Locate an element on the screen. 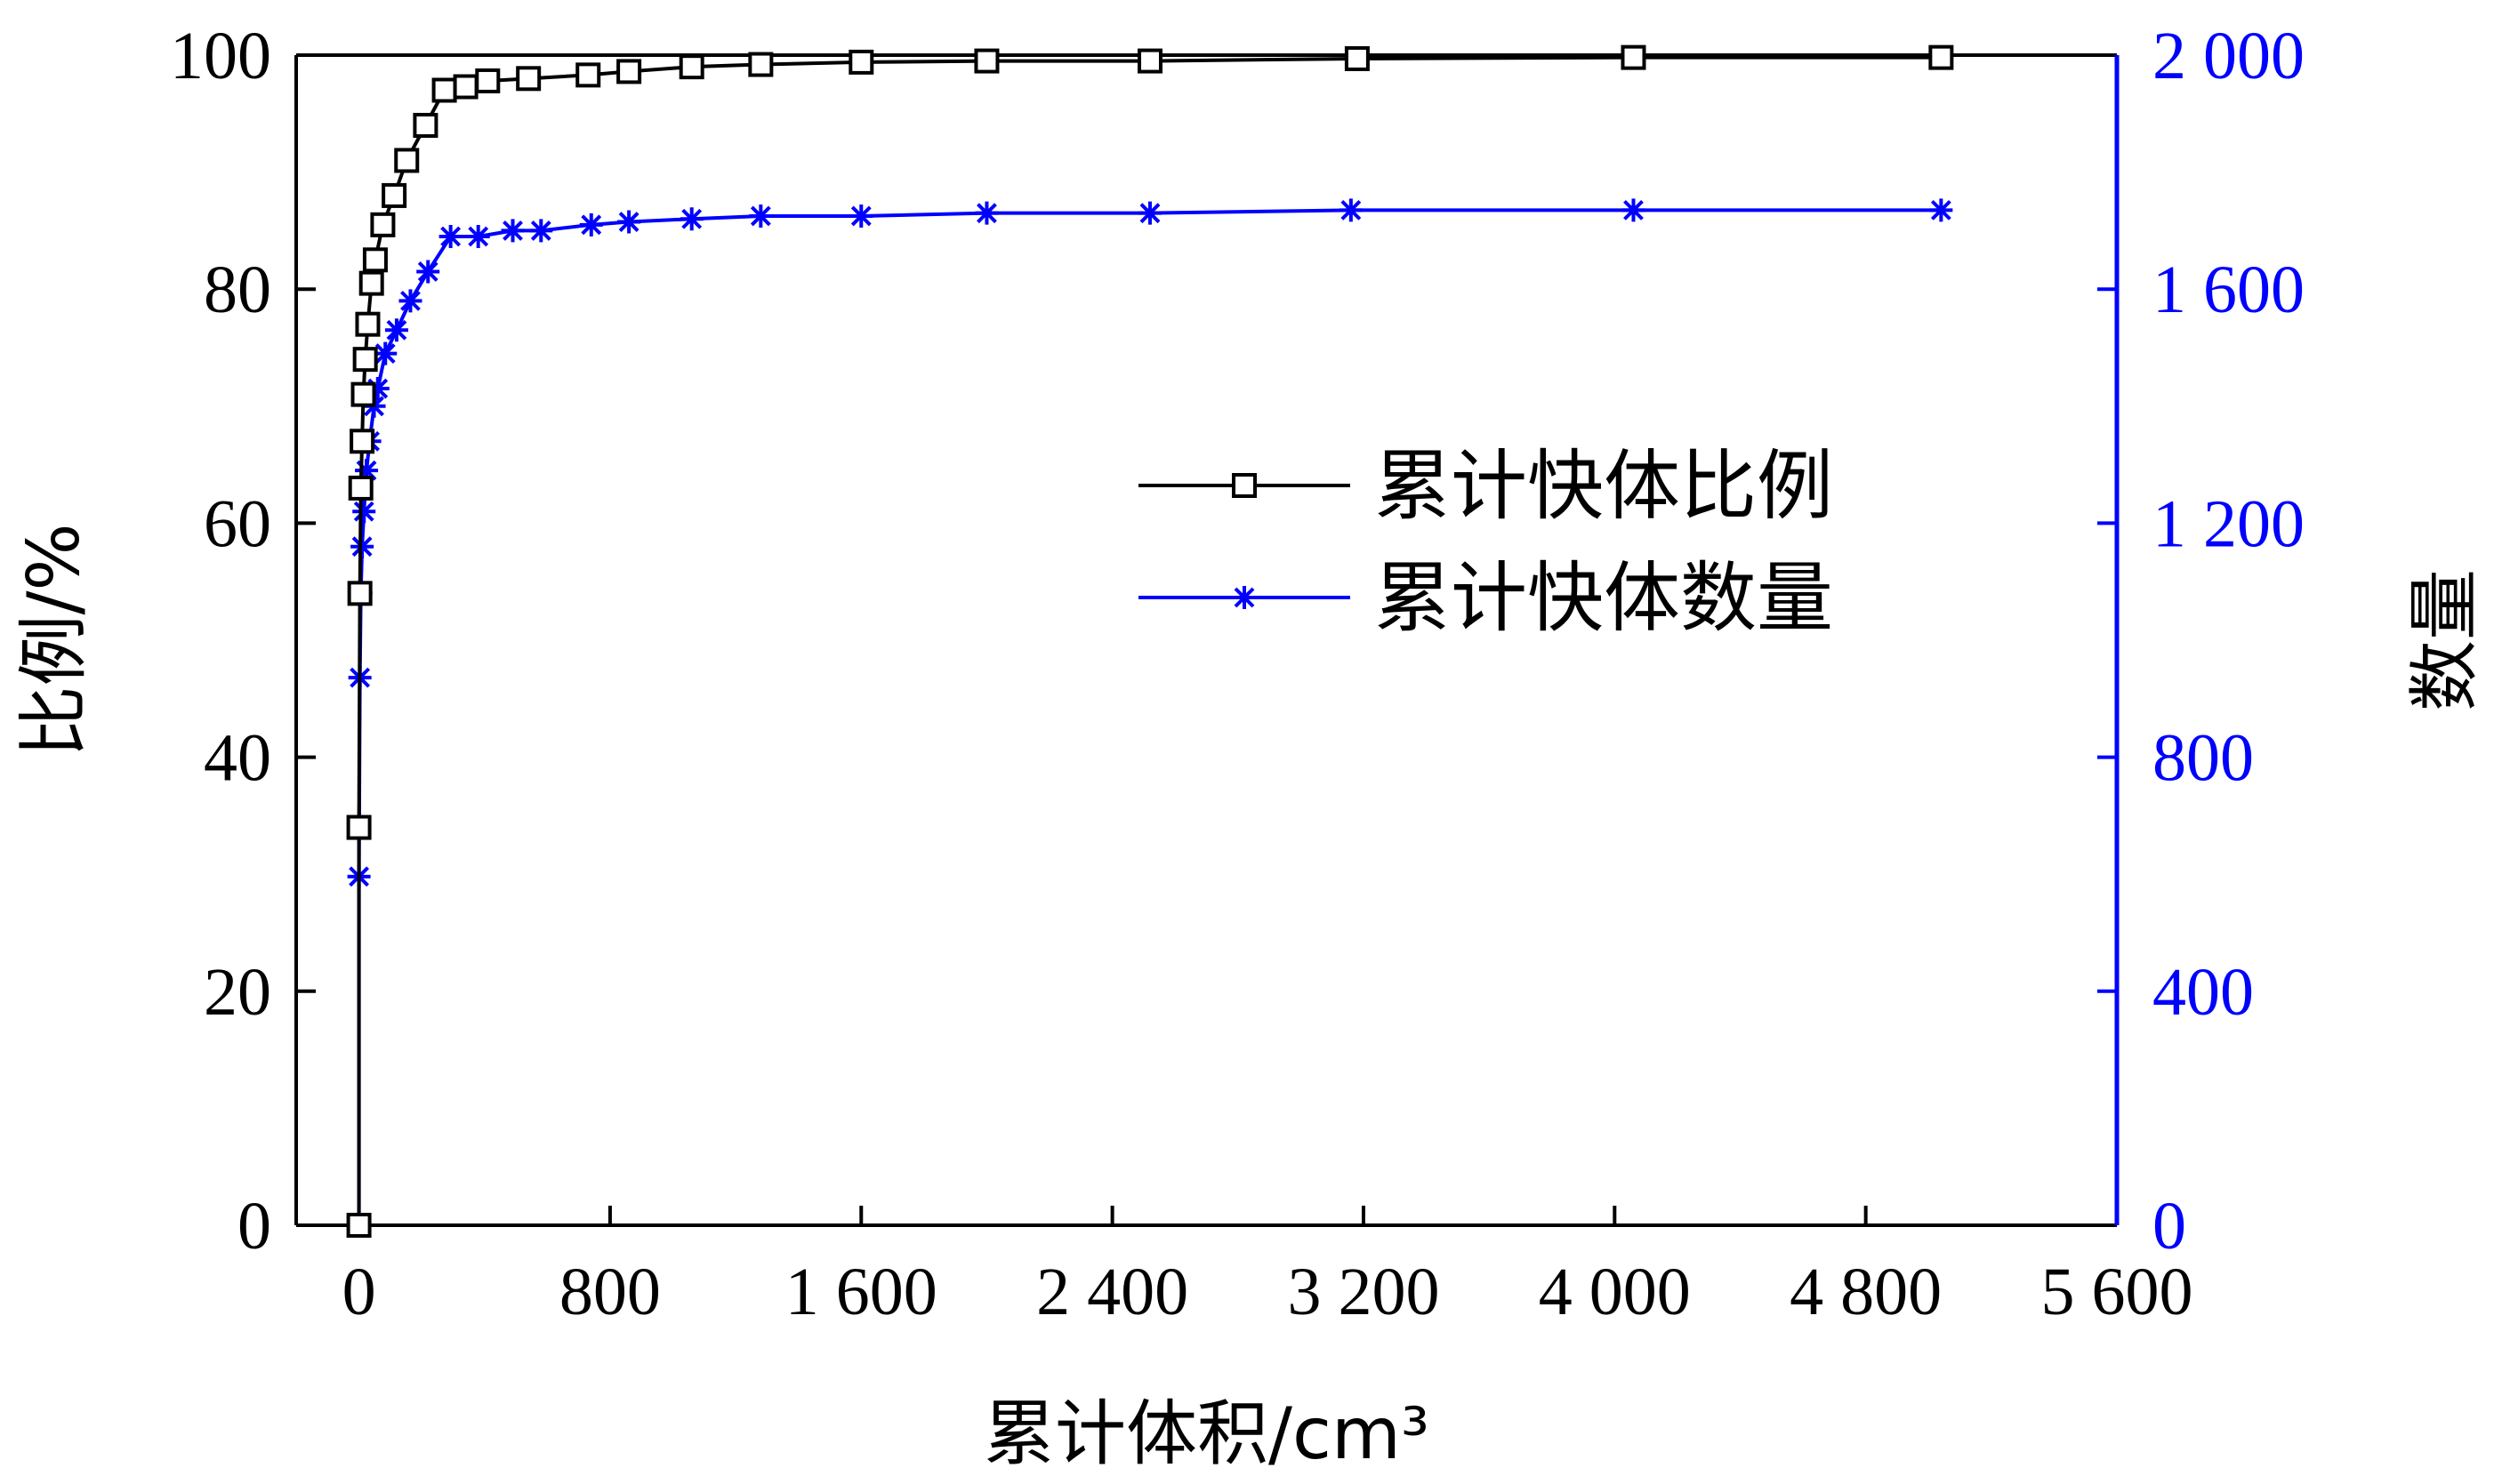  x-tick-label: 800 is located at coordinates (610, 1292).